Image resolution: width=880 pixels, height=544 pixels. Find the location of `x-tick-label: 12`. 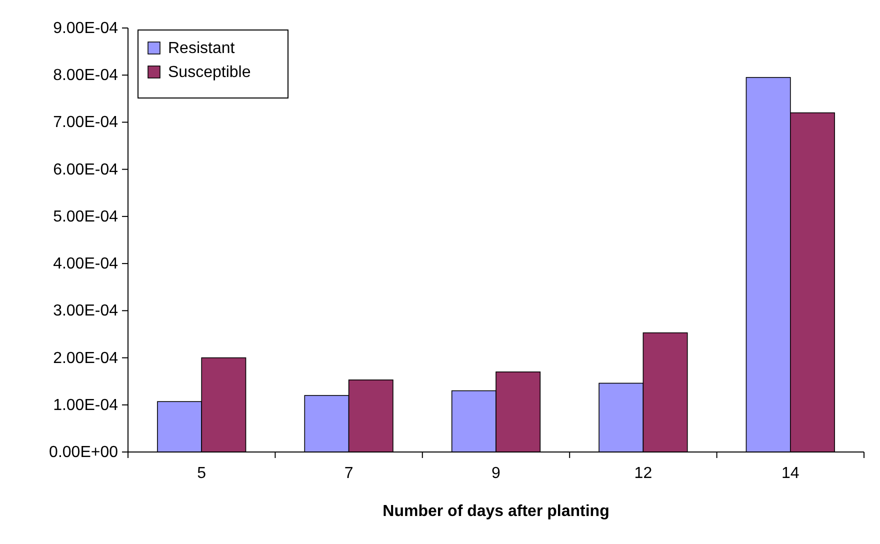

x-tick-label: 12 is located at coordinates (643, 473).